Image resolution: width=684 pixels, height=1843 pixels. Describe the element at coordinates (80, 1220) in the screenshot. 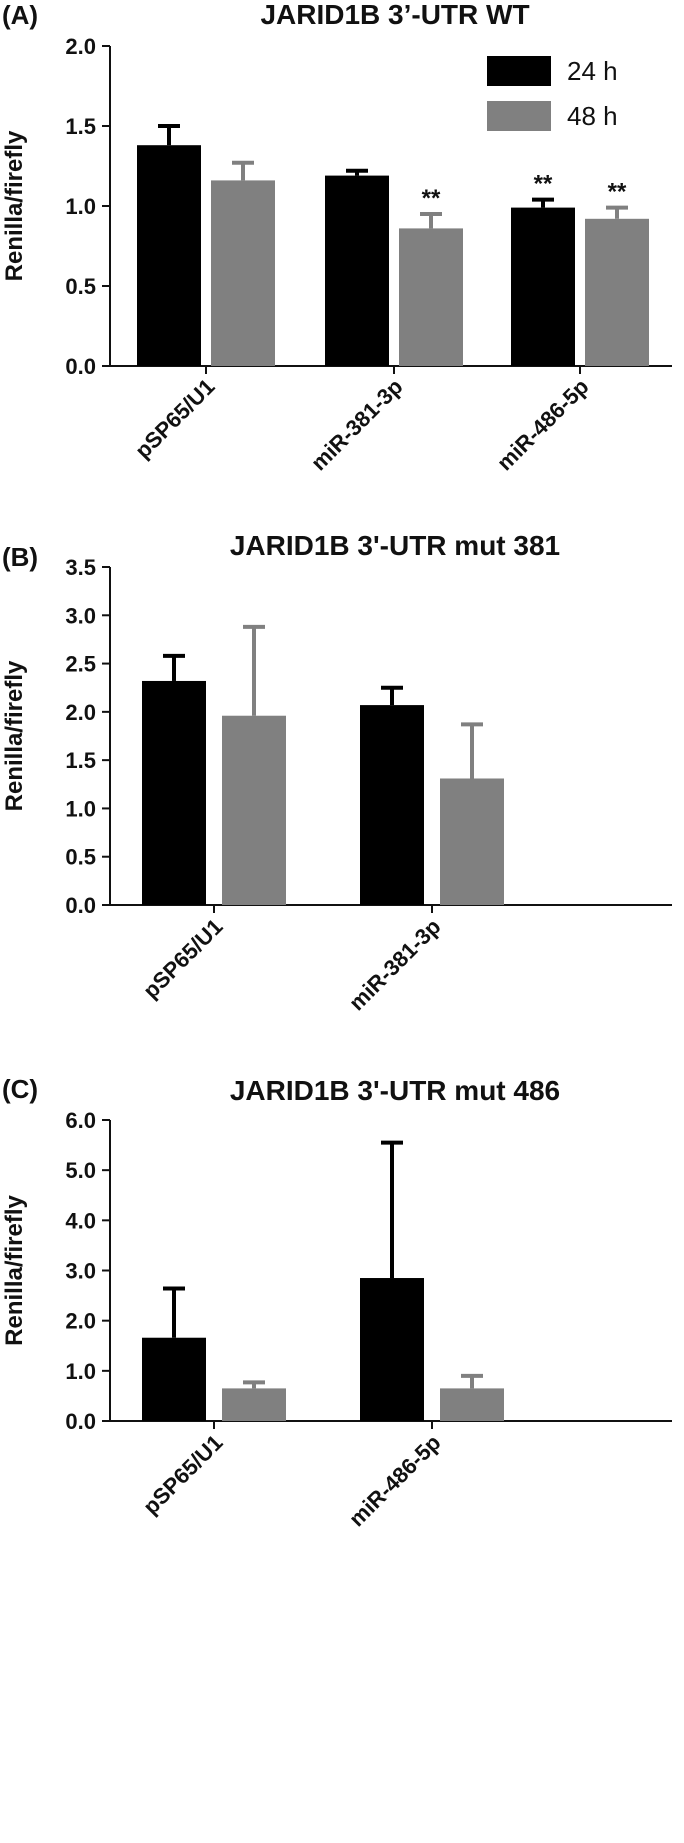

I see `y-tick-label: 4.0` at that location.